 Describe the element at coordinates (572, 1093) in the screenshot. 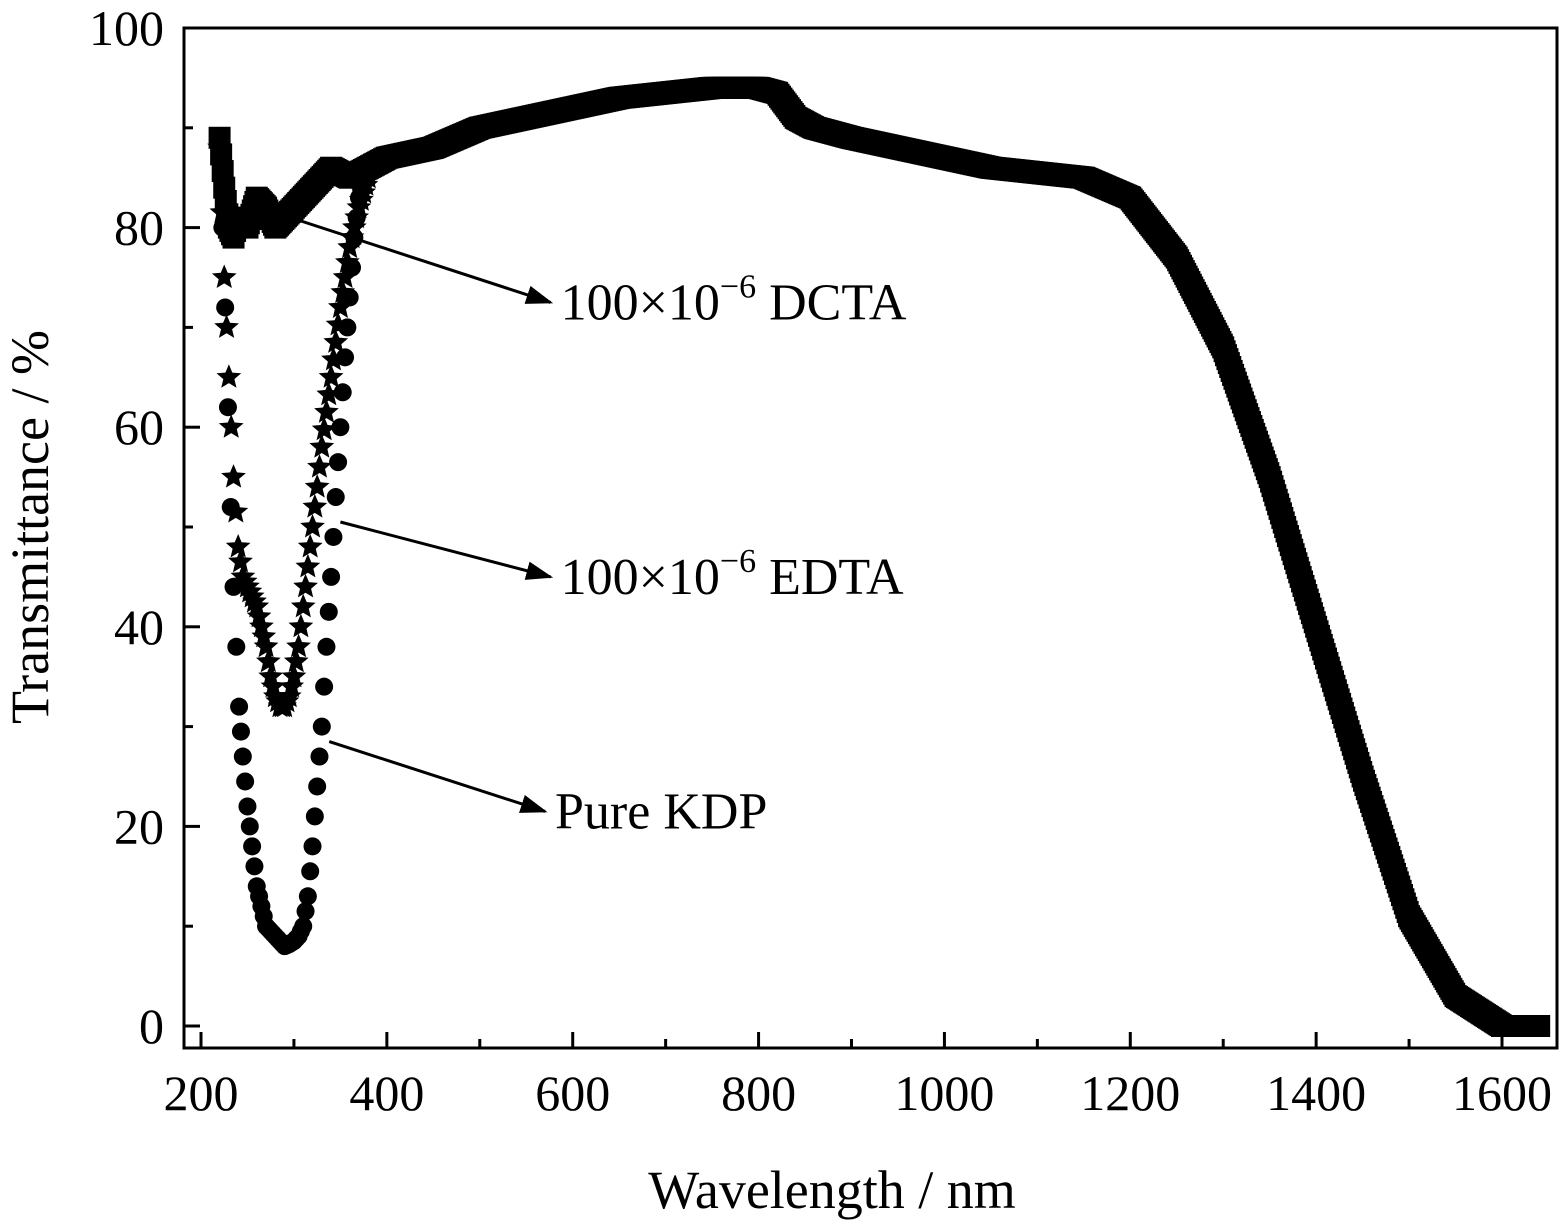

I see `x-tick-label: 600` at that location.